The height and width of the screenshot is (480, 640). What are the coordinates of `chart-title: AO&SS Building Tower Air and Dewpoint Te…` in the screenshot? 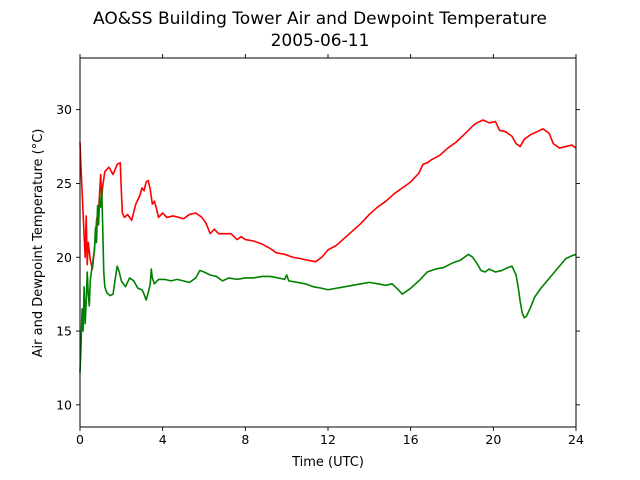 It's located at (320, 19).